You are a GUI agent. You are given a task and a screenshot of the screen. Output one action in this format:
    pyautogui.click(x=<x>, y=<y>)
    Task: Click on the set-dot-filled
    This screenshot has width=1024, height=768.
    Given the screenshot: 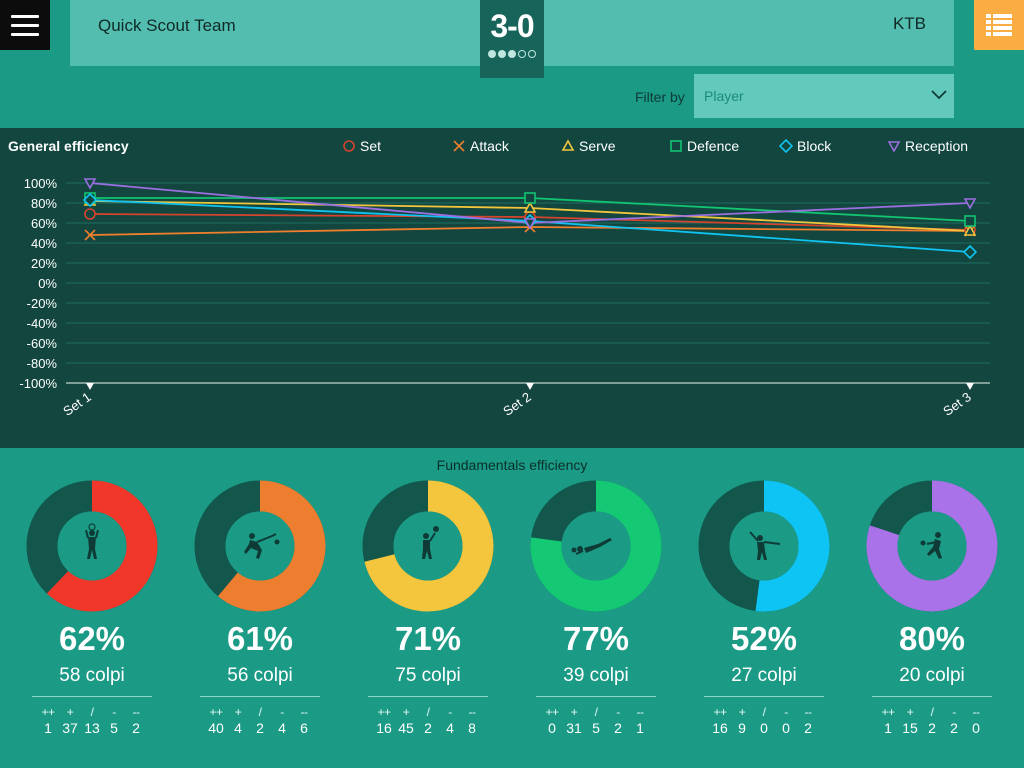 What is the action you would take?
    pyautogui.click(x=502, y=54)
    